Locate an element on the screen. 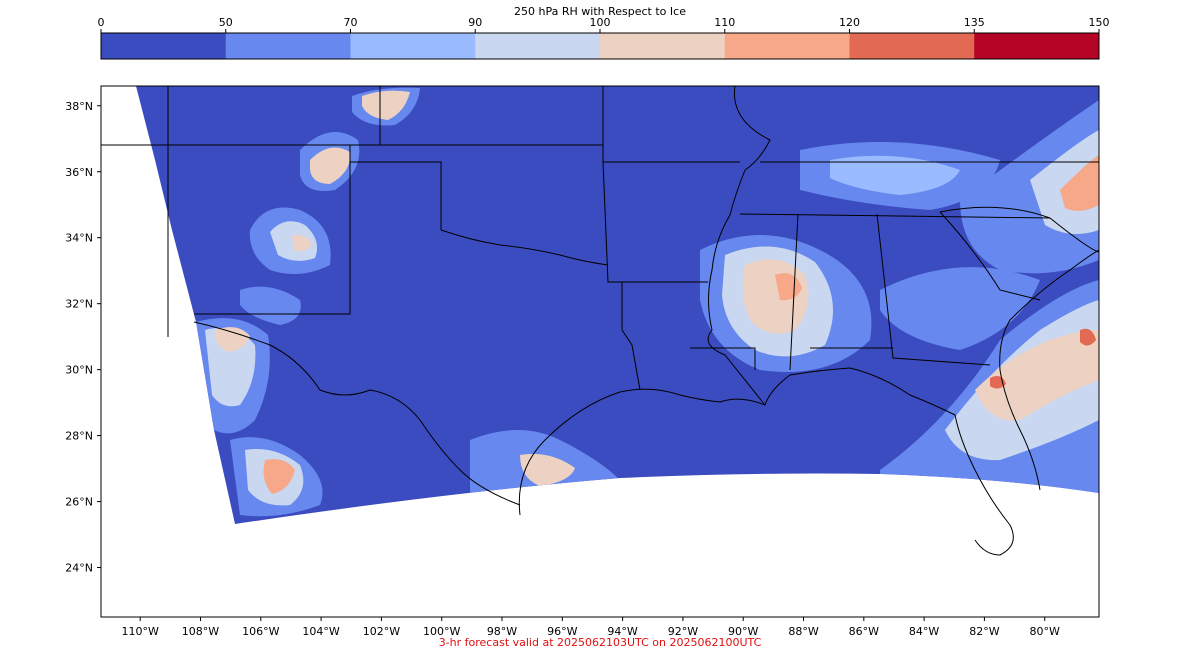 The height and width of the screenshot is (650, 1200). lat-label: 38°N is located at coordinates (79, 106).